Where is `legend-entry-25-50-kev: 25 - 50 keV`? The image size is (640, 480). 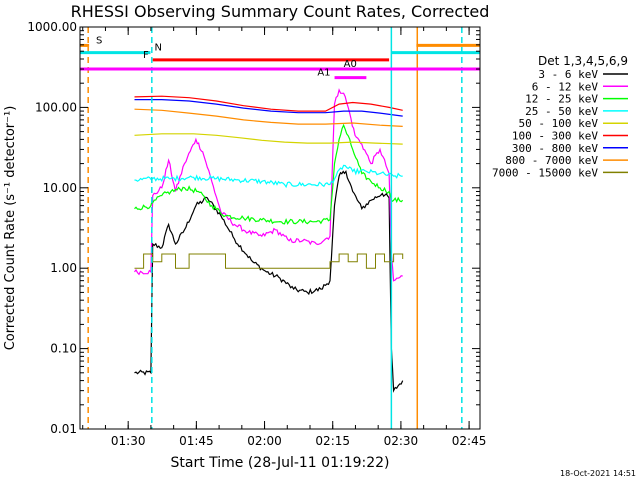
legend-entry-25-50-kev: 25 - 50 keV is located at coordinates (561, 111).